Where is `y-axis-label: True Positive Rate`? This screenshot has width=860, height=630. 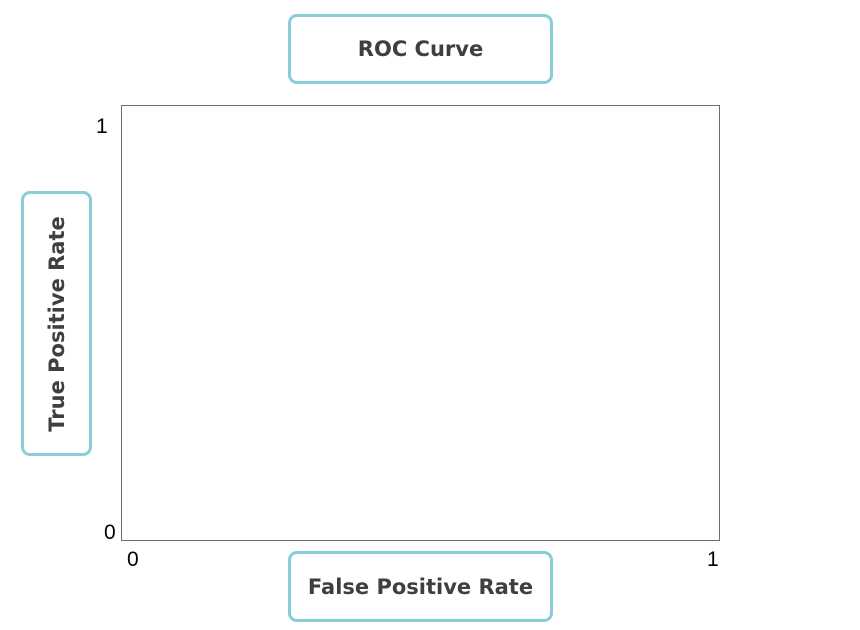 y-axis-label: True Positive Rate is located at coordinates (56, 323).